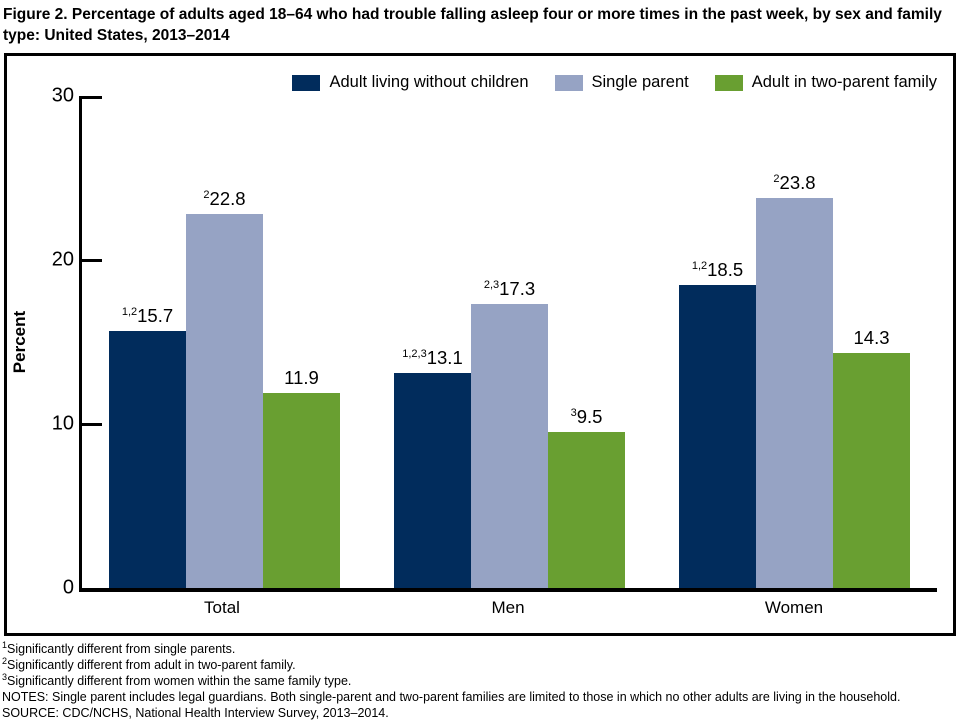 The height and width of the screenshot is (721, 960). Describe the element at coordinates (147, 315) in the screenshot. I see `bar-value-label: 1,215.7` at that location.